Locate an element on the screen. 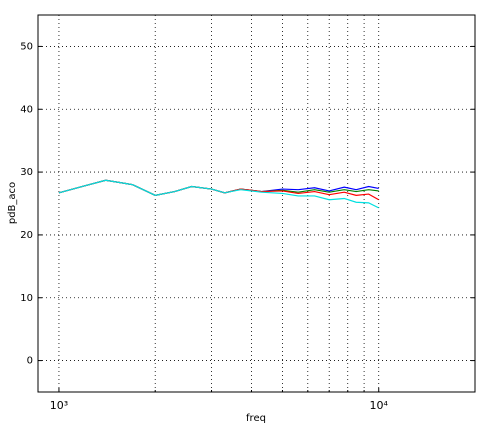 This screenshot has width=485, height=430. x-axis-label: freq is located at coordinates (256, 418).